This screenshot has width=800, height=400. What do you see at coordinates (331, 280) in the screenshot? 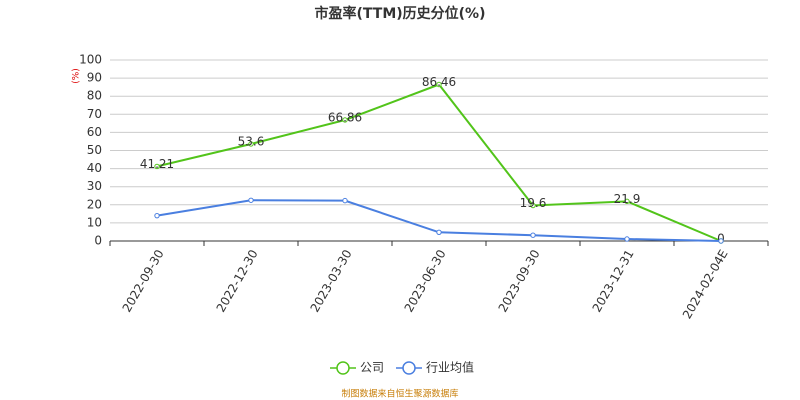
I see `x-tick-label: 2023-03-30` at bounding box center [331, 280].